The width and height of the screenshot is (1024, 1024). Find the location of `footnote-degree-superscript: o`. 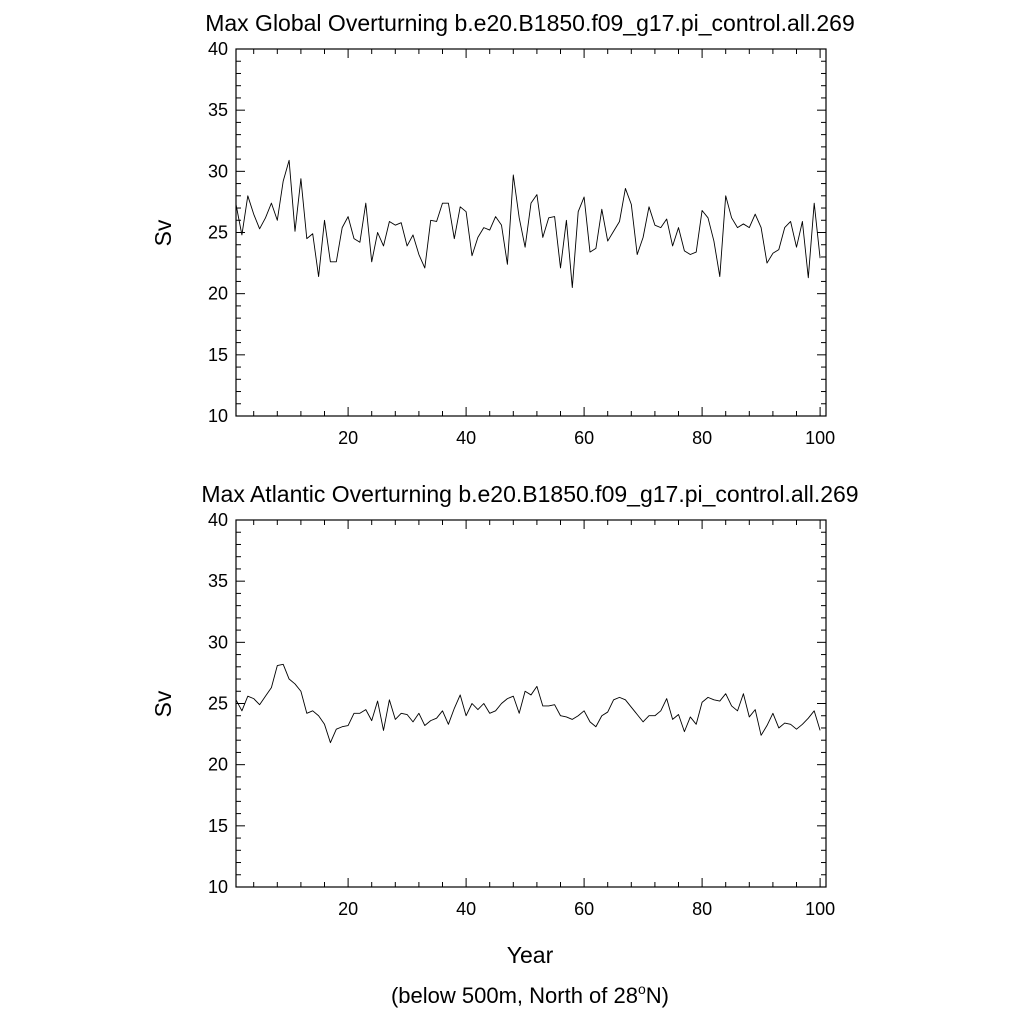

footnote-degree-superscript: o is located at coordinates (642, 989).